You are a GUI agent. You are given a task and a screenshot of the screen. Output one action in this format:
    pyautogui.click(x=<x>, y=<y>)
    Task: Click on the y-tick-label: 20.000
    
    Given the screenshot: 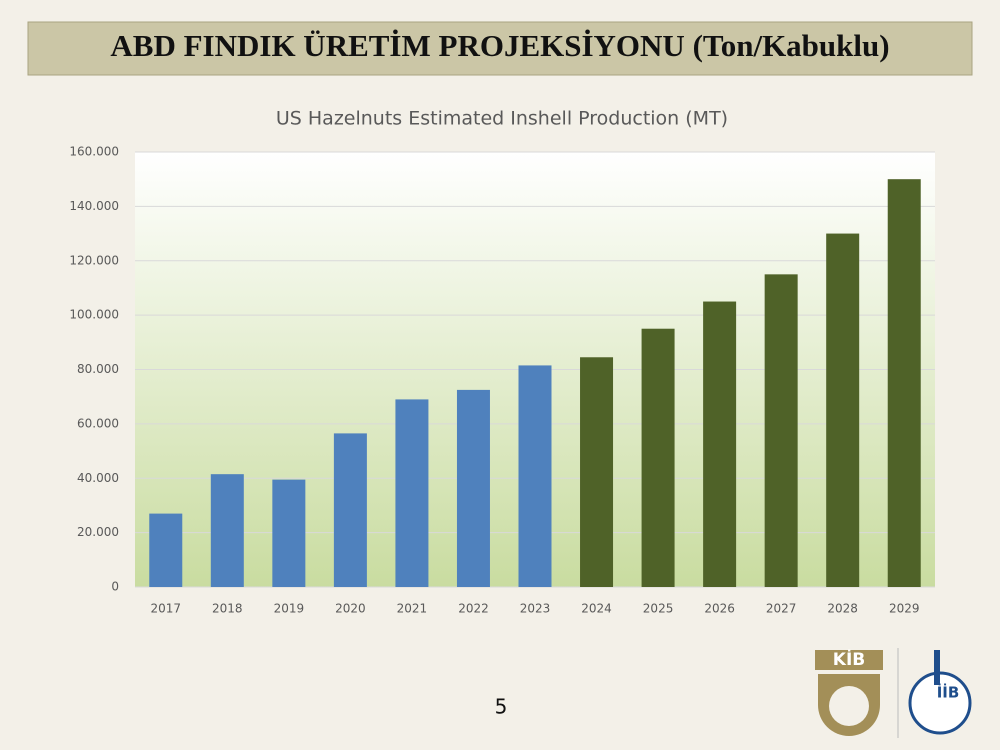 What is the action you would take?
    pyautogui.click(x=98, y=532)
    